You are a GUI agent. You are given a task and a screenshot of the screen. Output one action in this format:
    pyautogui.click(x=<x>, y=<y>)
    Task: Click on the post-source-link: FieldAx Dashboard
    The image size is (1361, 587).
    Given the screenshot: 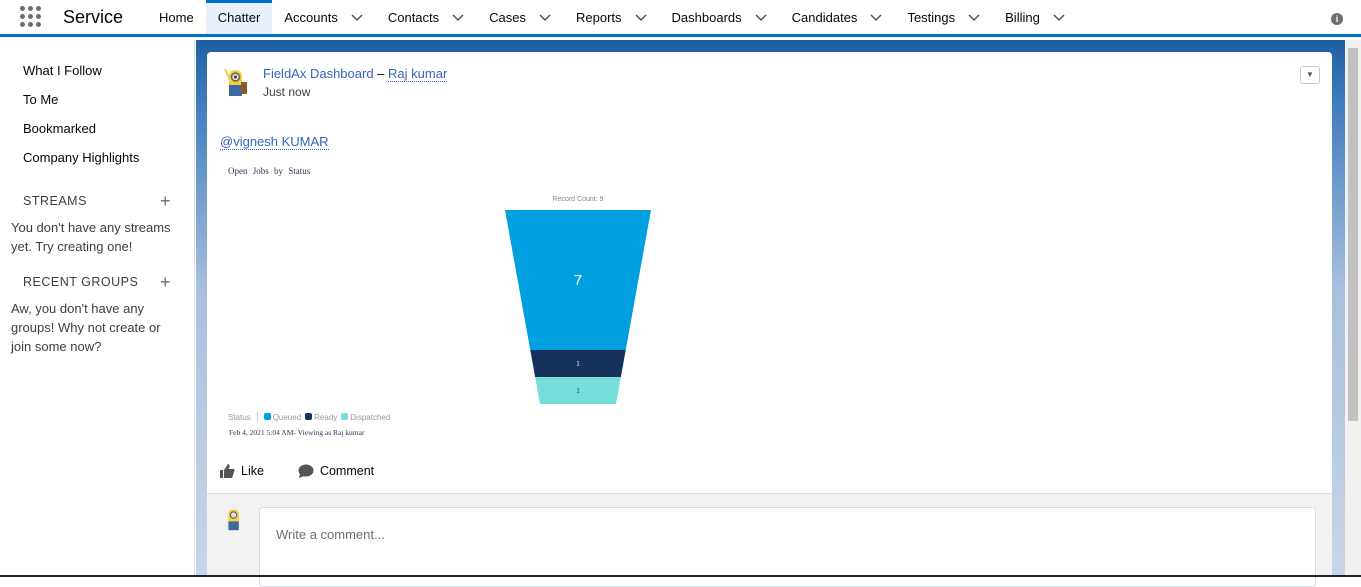 What is the action you would take?
    pyautogui.click(x=318, y=73)
    